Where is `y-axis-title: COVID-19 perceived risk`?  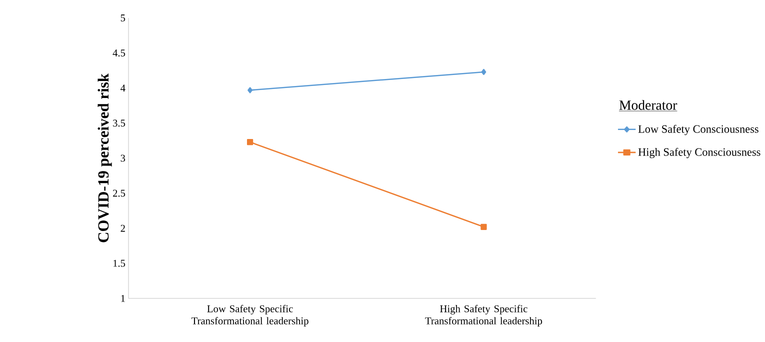 y-axis-title: COVID-19 perceived risk is located at coordinates (105, 158).